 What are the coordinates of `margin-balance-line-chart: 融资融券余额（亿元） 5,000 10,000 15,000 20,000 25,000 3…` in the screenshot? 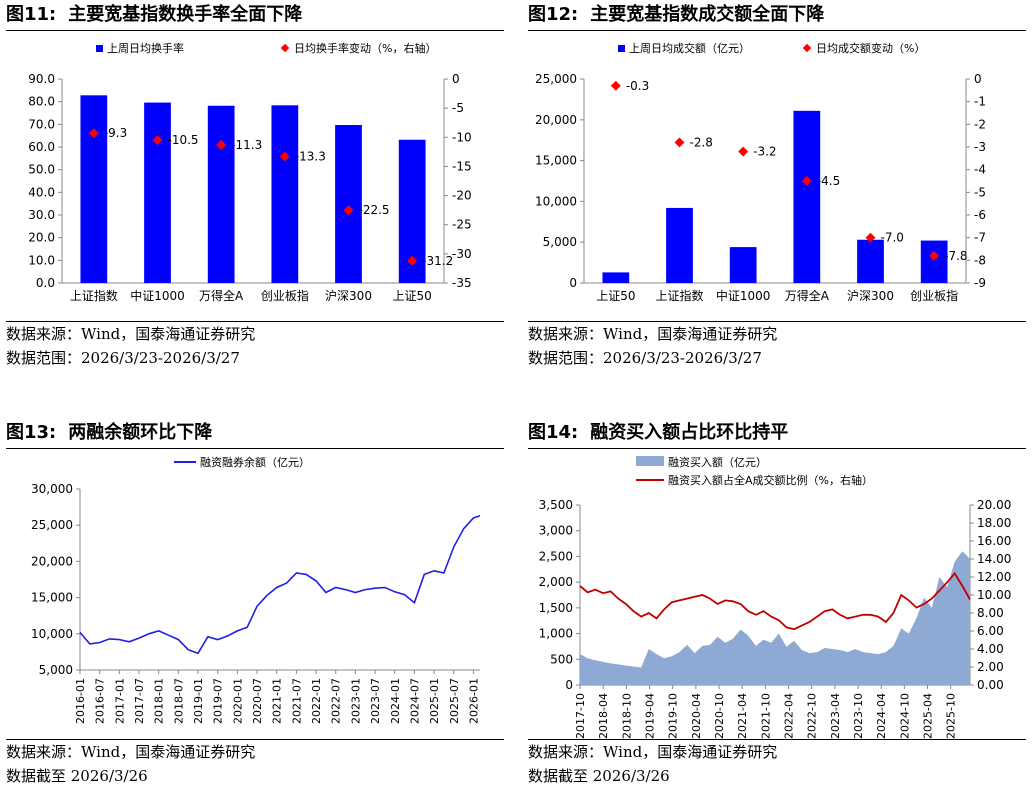 It's located at (255, 589).